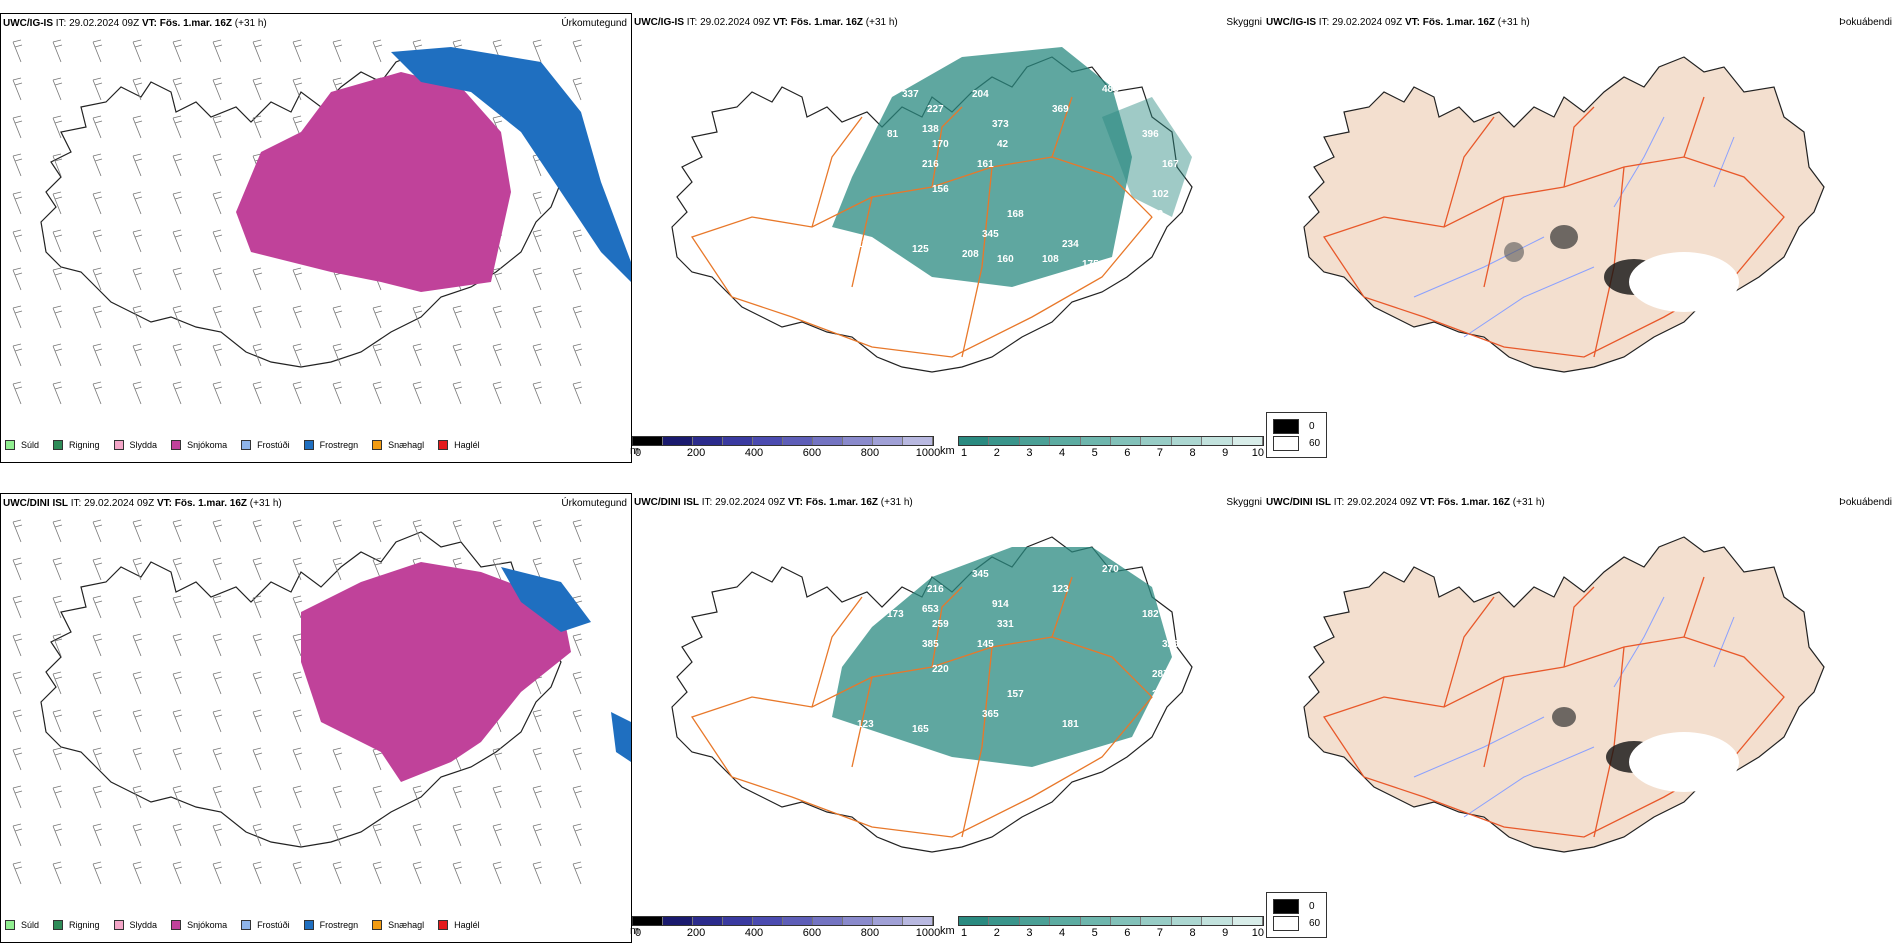 The width and height of the screenshot is (1900, 950). I want to click on legend-label: Súld, so click(30, 445).